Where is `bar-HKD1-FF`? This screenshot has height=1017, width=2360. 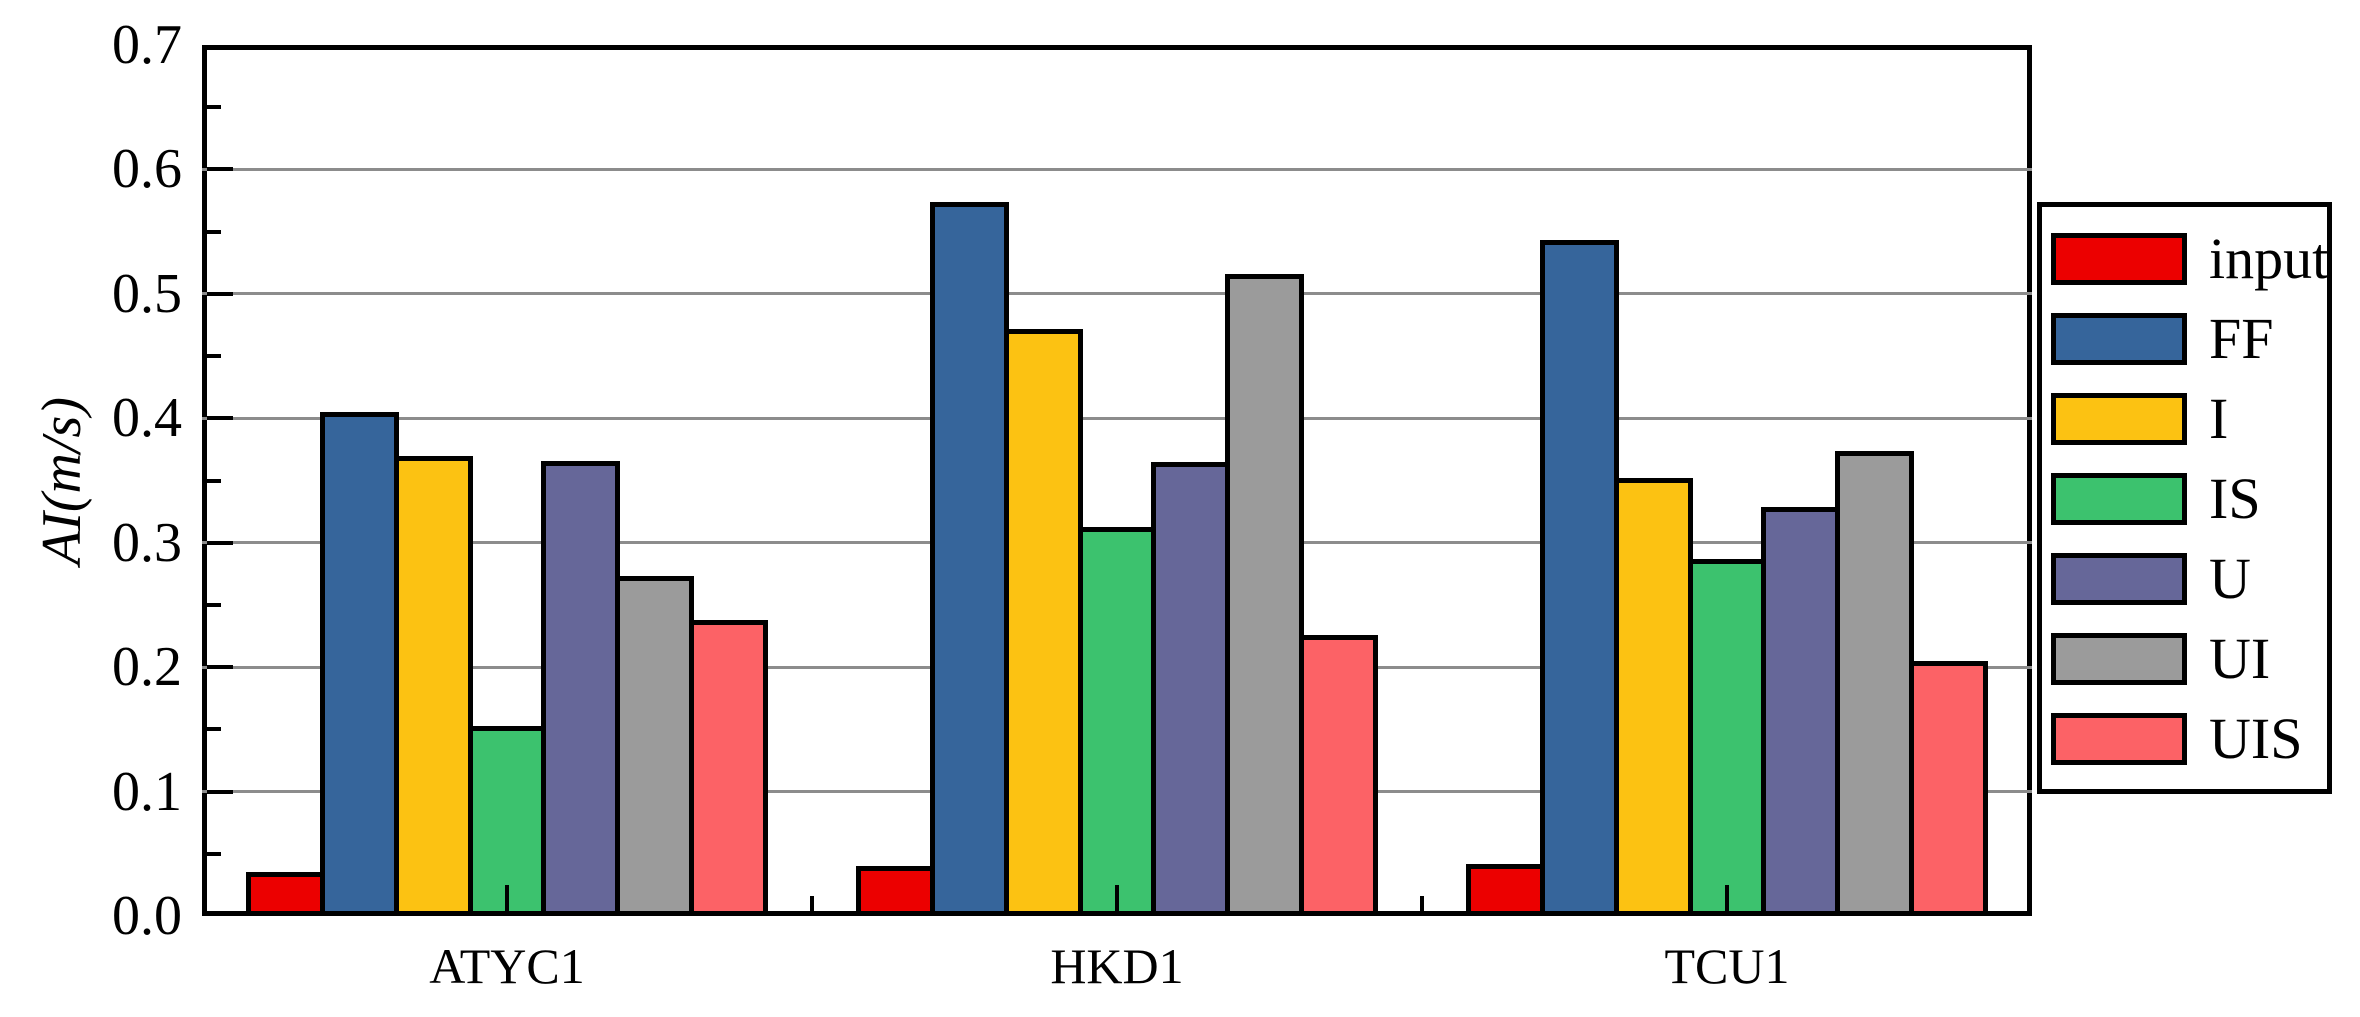
bar-HKD1-FF is located at coordinates (969, 558).